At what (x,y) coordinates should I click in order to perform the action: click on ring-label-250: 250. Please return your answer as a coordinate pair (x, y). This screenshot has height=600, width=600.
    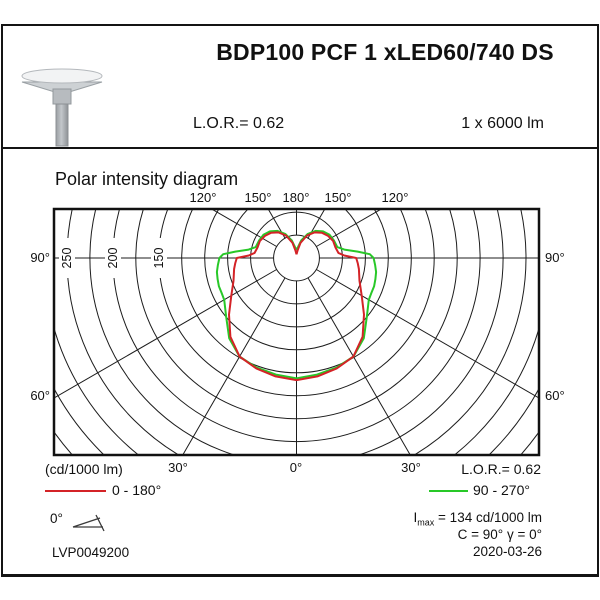
    Looking at the image, I should click on (67, 258).